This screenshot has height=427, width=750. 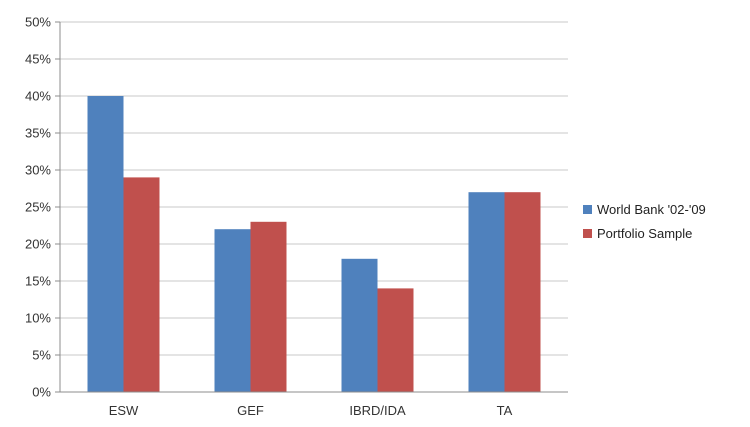 I want to click on y-tick-label: 35%, so click(x=38, y=133).